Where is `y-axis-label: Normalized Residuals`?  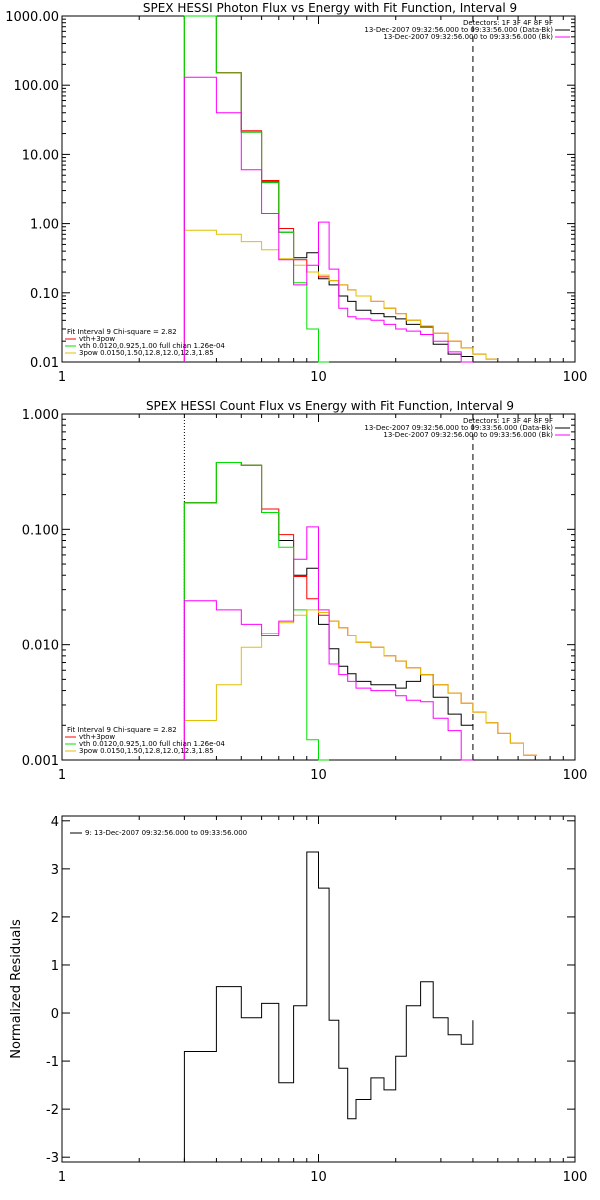 y-axis-label: Normalized Residuals is located at coordinates (16, 989).